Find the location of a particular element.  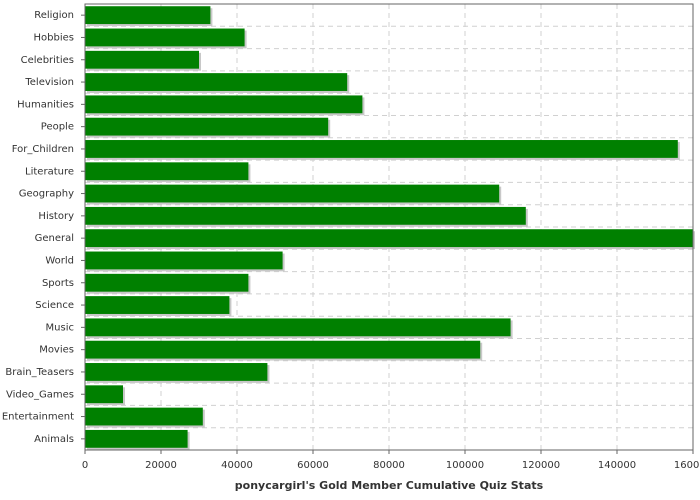

y-tick-label: Science is located at coordinates (54, 305).